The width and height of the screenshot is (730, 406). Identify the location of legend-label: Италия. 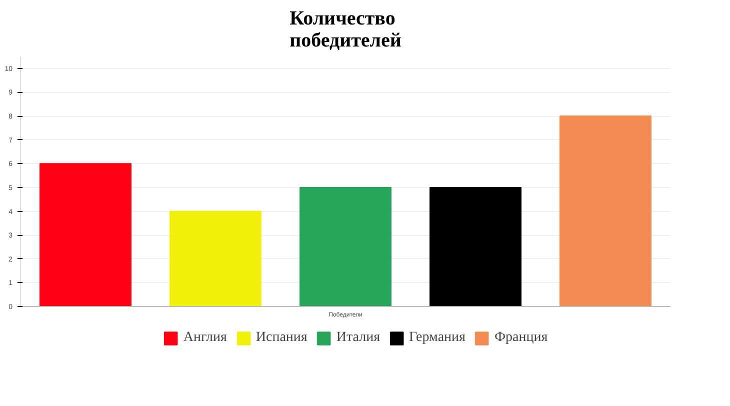
(358, 338).